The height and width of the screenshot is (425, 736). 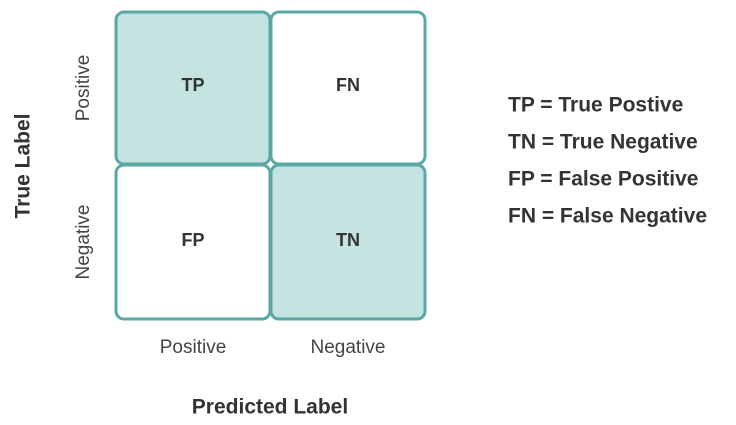 I want to click on cell-label: TP, so click(x=192, y=85).